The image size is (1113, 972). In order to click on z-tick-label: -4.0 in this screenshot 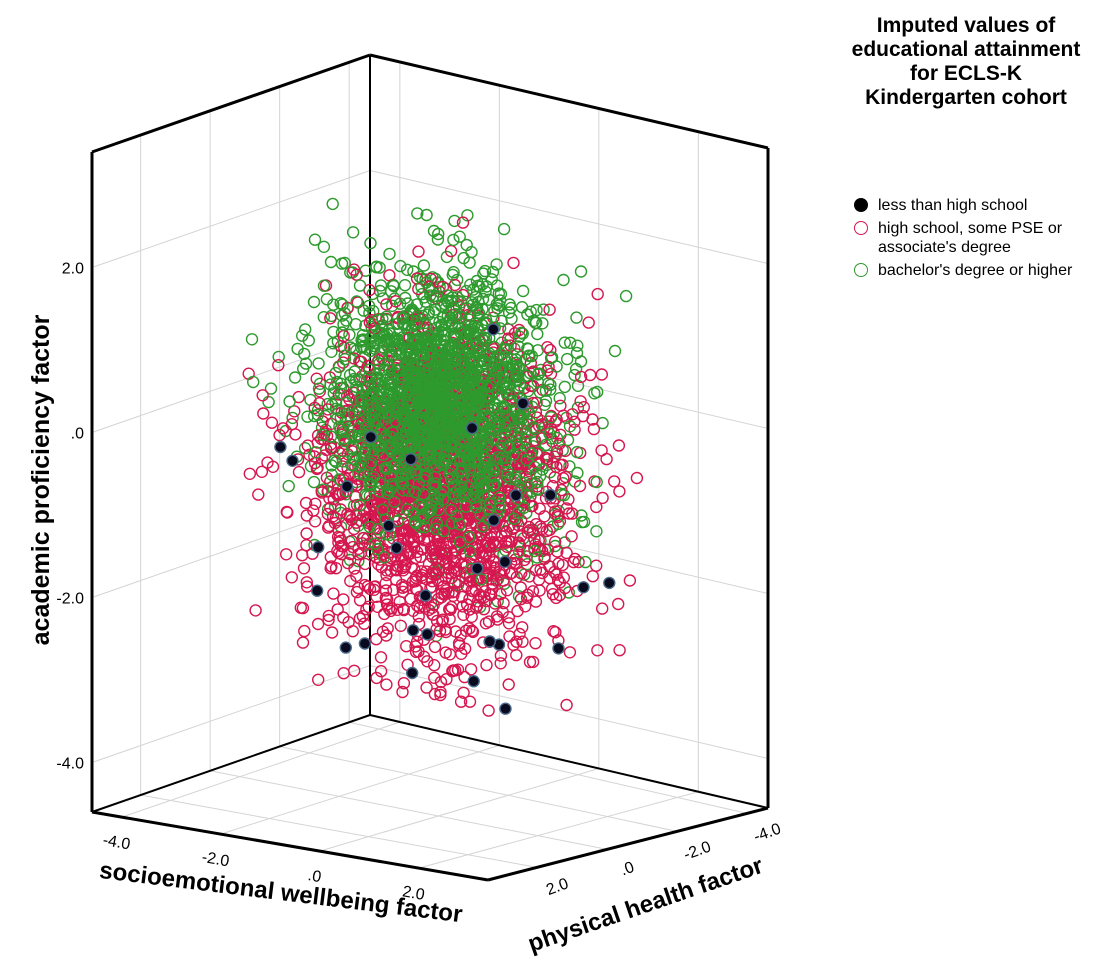, I will do `click(70, 764)`.